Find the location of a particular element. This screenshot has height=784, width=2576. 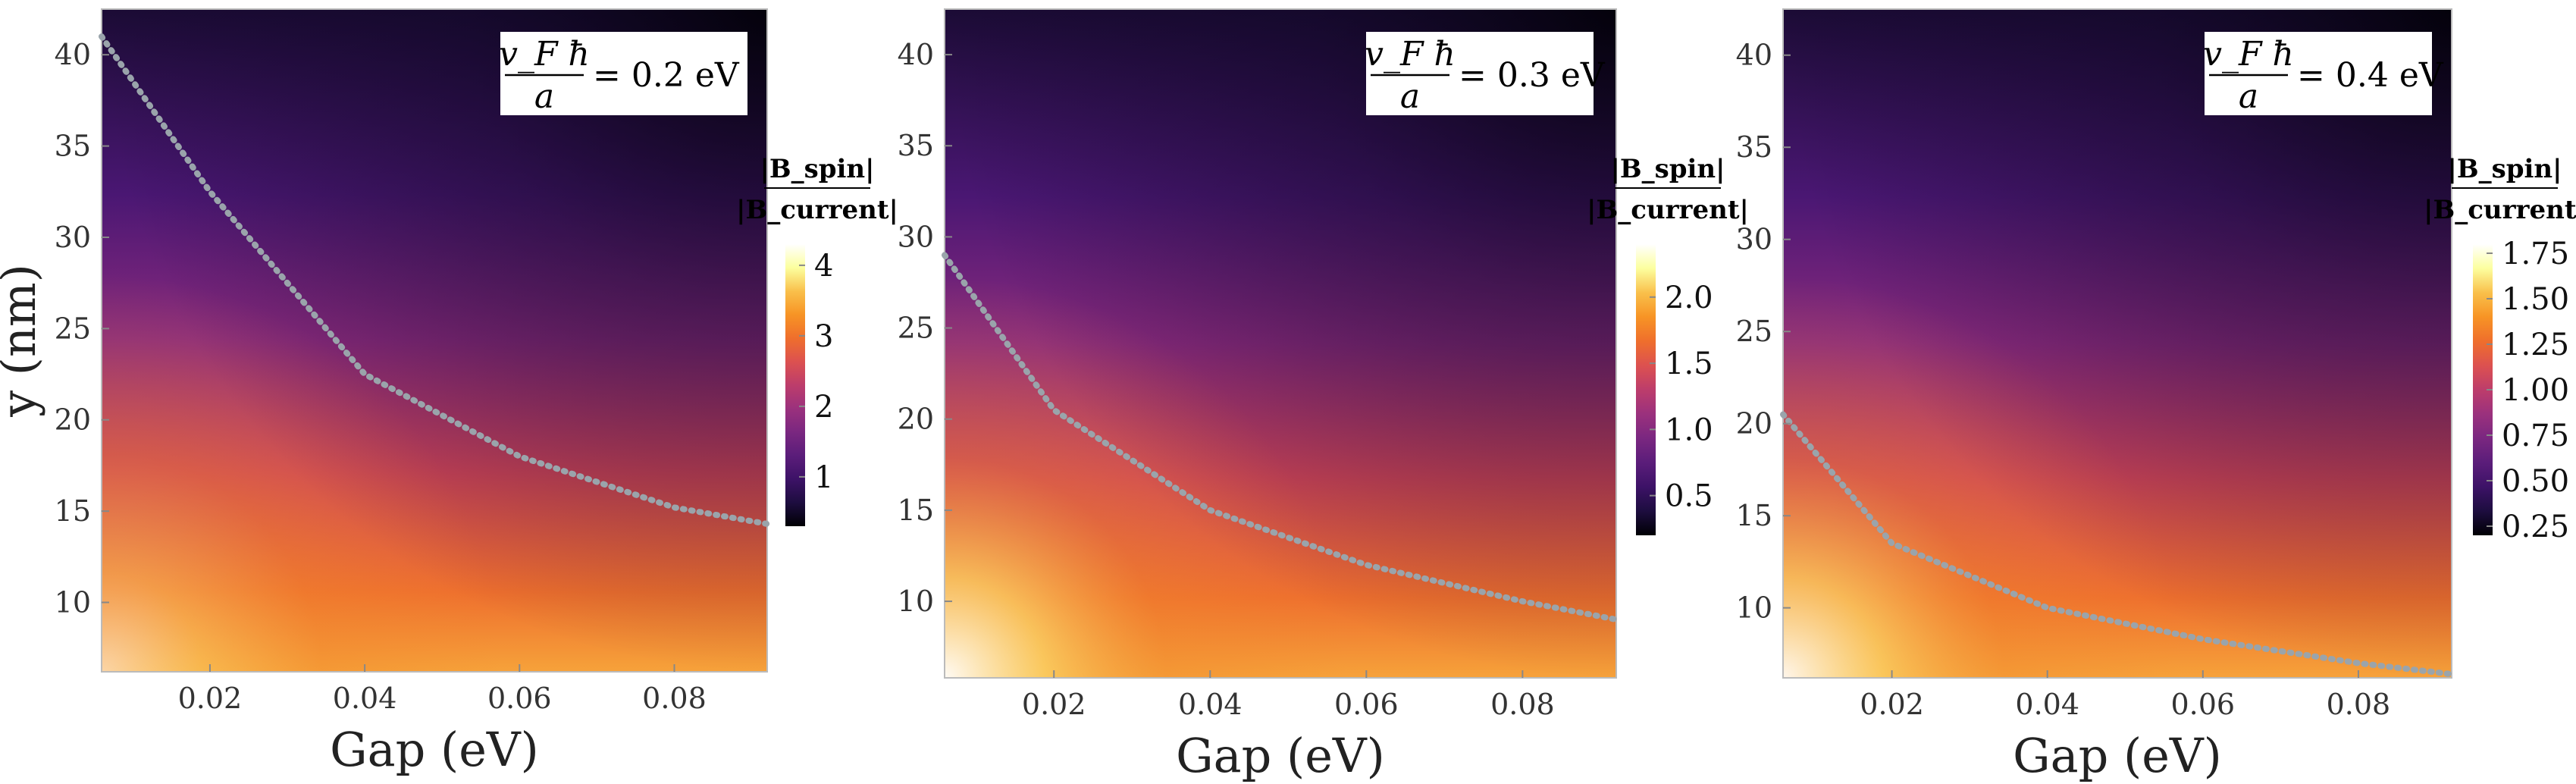

colorbar-tick-label: 2 is located at coordinates (824, 408).